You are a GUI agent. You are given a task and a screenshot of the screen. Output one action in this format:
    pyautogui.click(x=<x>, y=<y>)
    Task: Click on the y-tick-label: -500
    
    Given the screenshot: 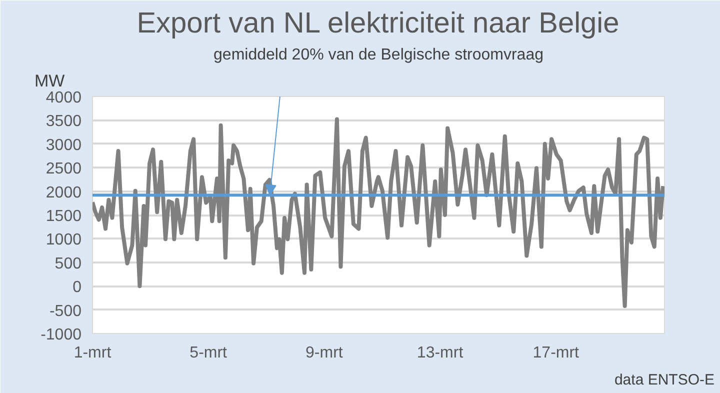 What is the action you would take?
    pyautogui.click(x=65, y=311)
    